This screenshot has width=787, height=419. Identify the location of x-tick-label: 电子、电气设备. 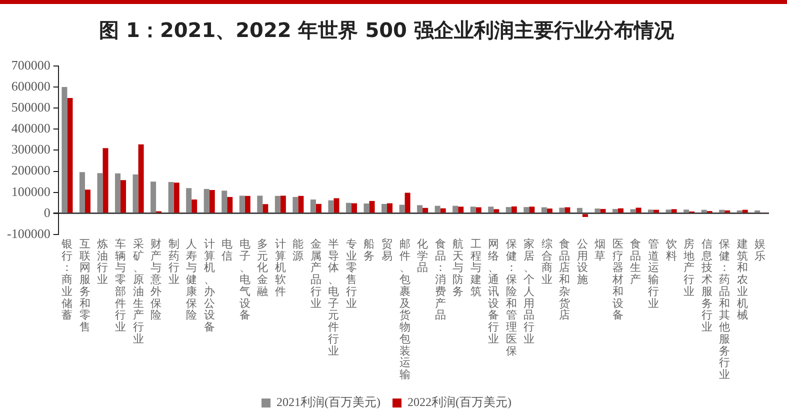
(244, 279).